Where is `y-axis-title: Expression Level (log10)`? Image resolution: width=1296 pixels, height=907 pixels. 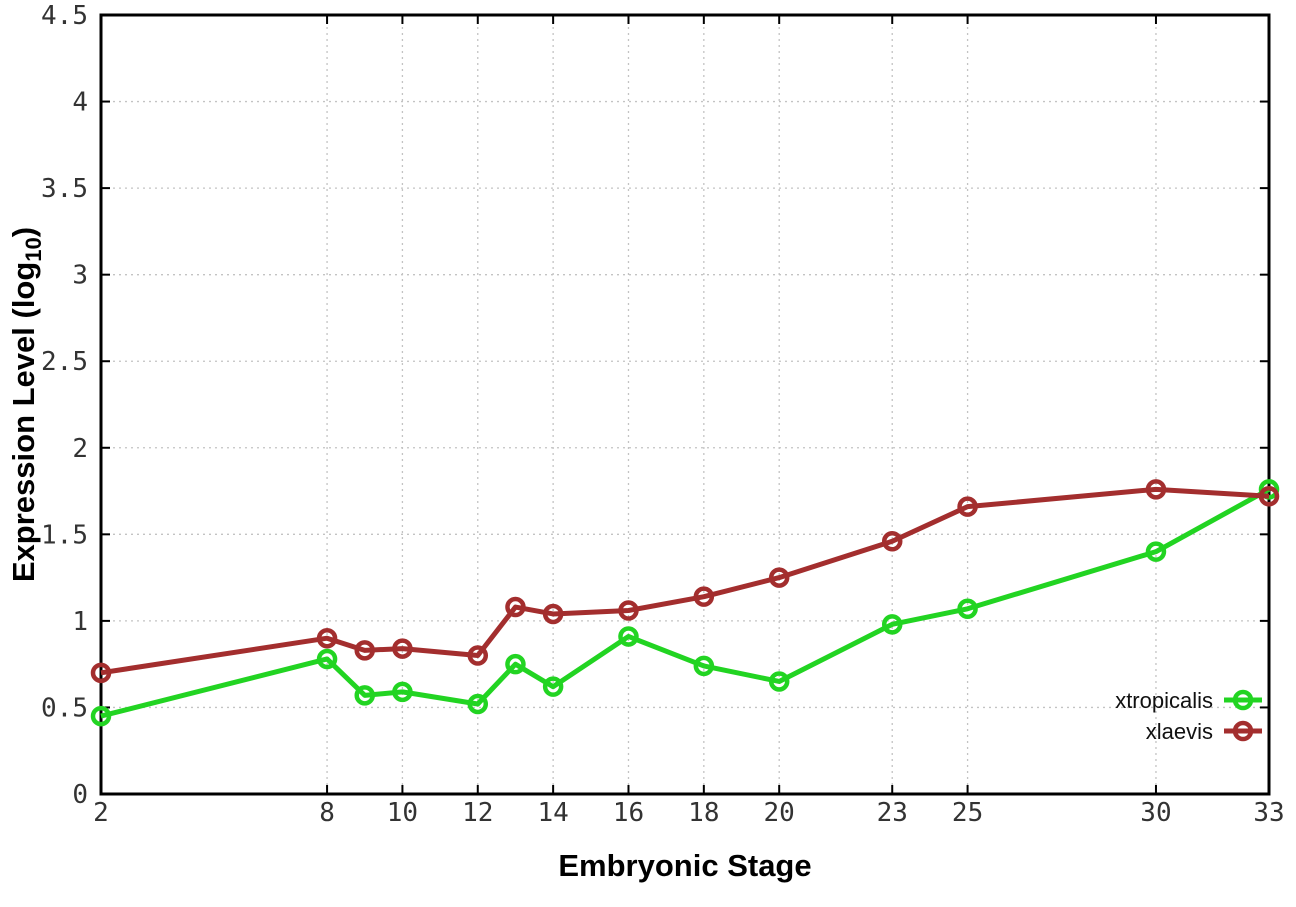 y-axis-title: Expression Level (log10) is located at coordinates (26, 404).